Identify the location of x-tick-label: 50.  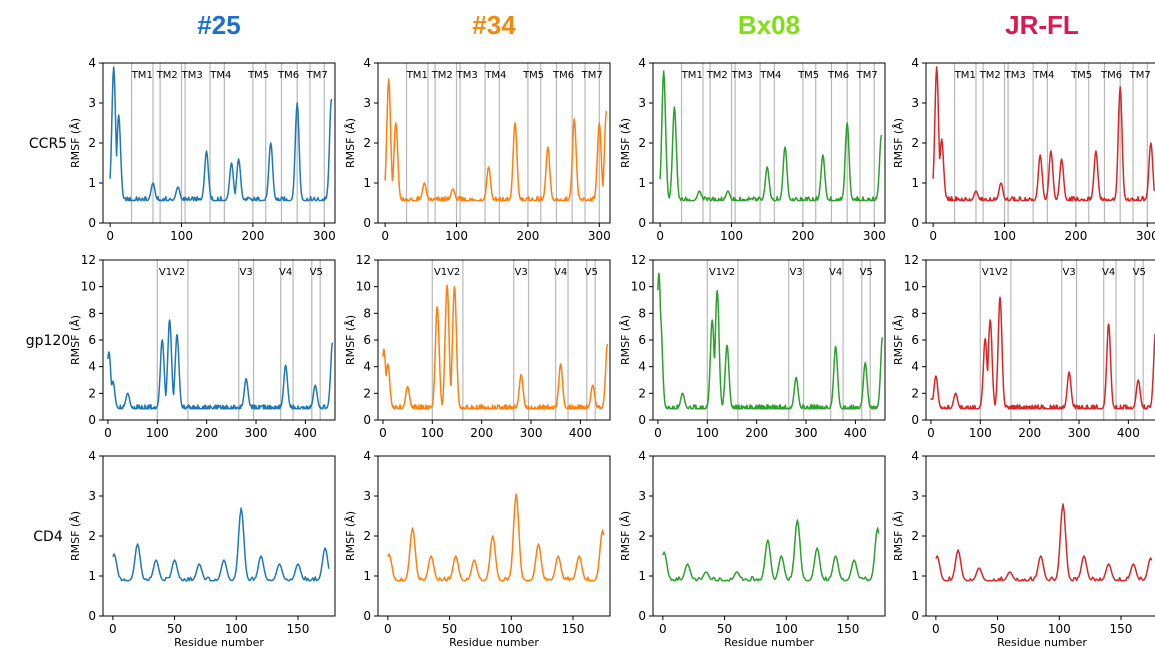
(724, 629).